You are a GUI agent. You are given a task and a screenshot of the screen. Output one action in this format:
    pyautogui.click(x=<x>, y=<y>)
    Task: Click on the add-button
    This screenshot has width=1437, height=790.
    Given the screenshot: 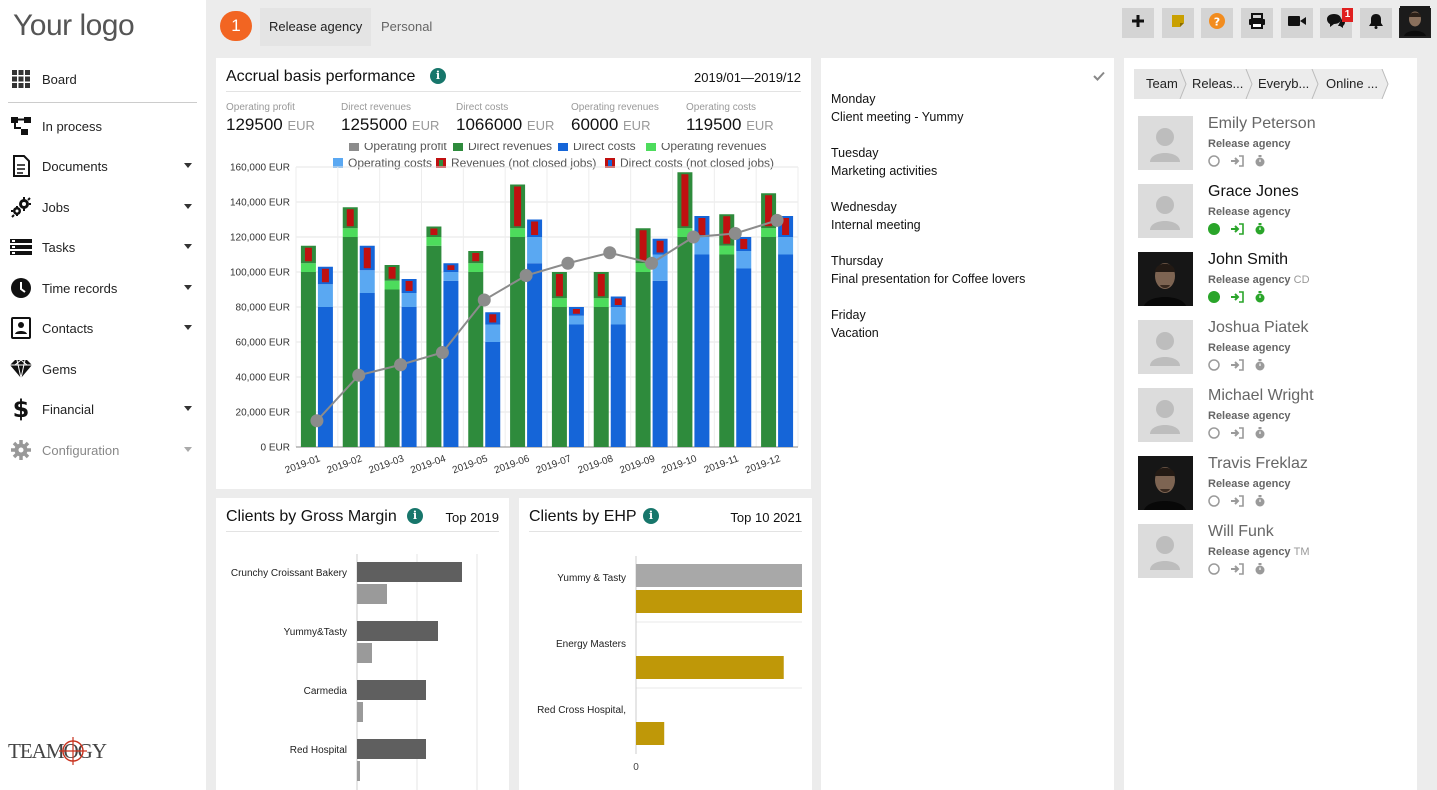 What is the action you would take?
    pyautogui.click(x=1138, y=23)
    